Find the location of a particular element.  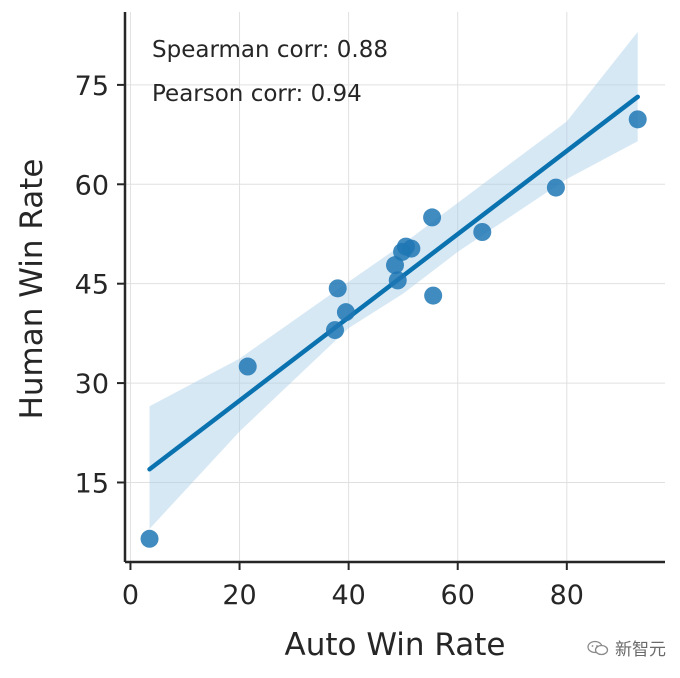

y-axis-label: Human Win Rate is located at coordinates (32, 289).